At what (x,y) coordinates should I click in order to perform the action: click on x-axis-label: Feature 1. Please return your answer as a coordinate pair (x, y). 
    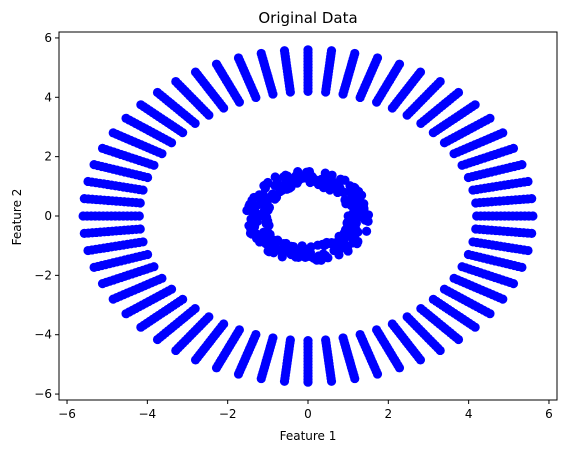
    Looking at the image, I should click on (308, 436).